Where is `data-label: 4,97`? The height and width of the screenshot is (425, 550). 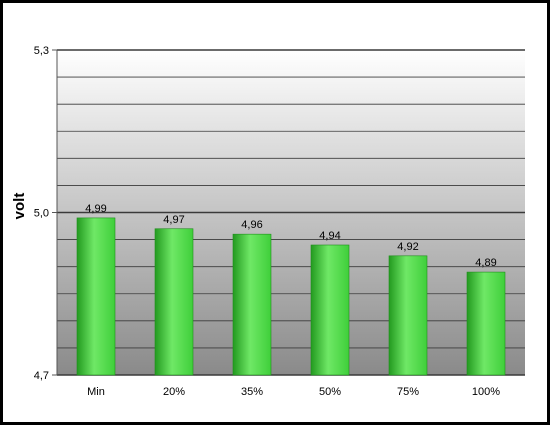
data-label: 4,97 is located at coordinates (173, 220).